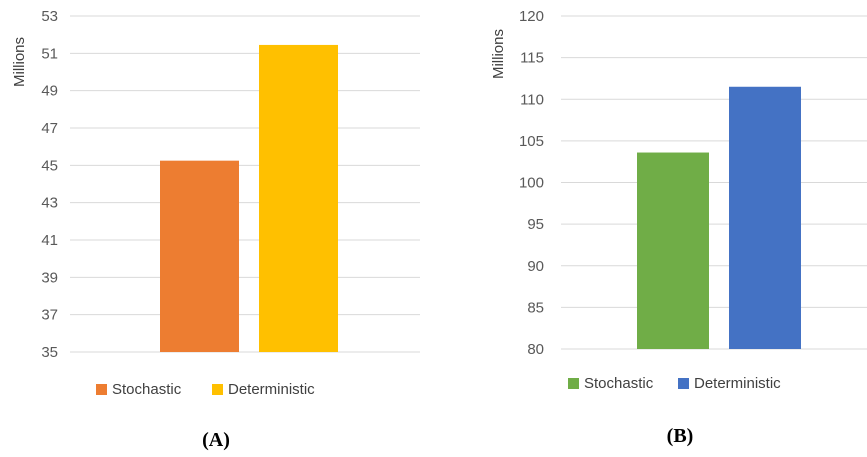 This screenshot has height=457, width=867. What do you see at coordinates (49, 315) in the screenshot?
I see `y-tick-label-a-37: 37` at bounding box center [49, 315].